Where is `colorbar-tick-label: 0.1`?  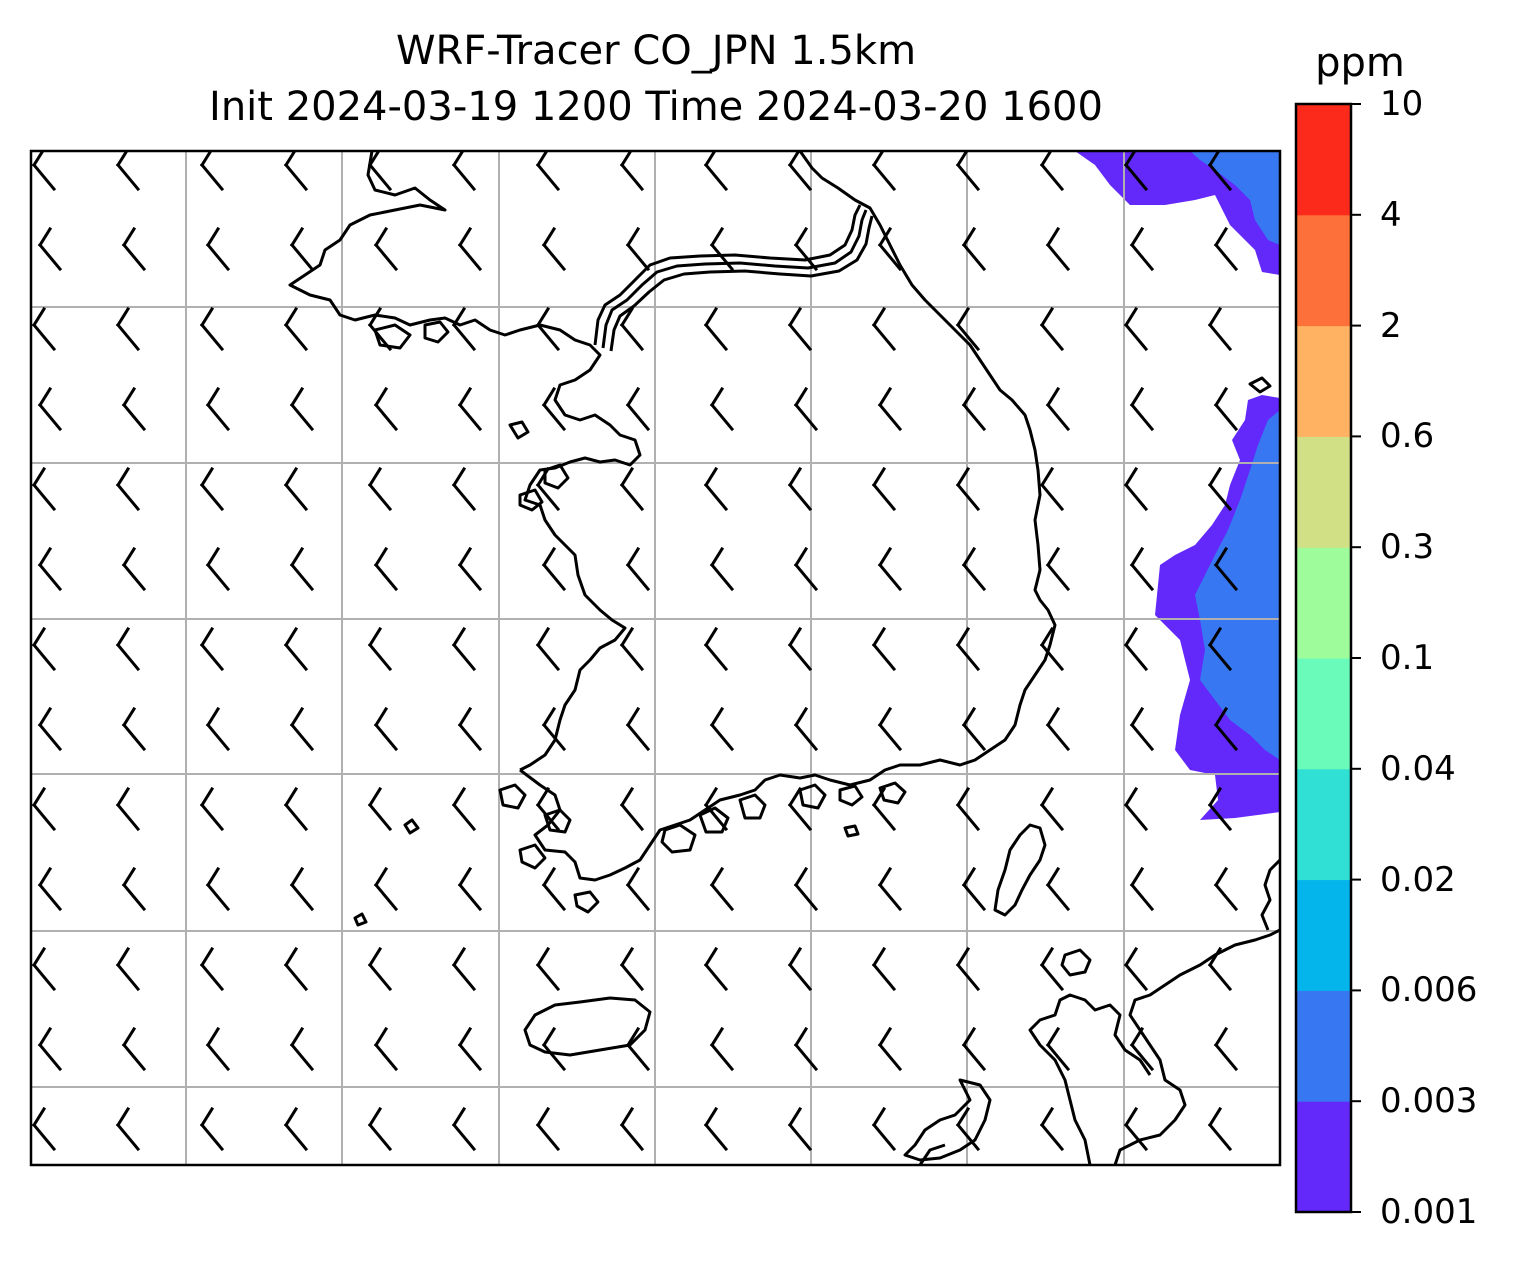 colorbar-tick-label: 0.1 is located at coordinates (1407, 658).